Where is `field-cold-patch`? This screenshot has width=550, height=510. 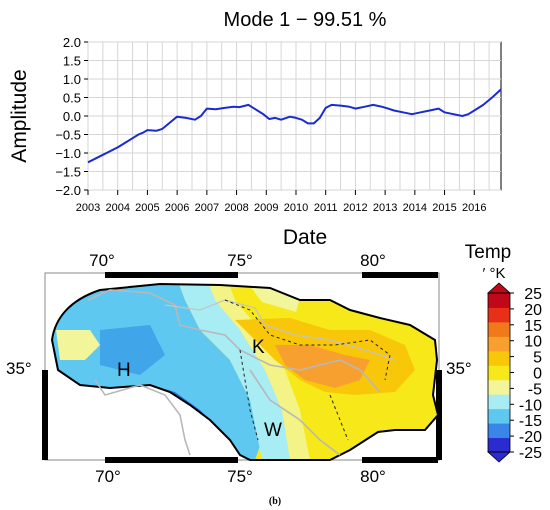
field-cold-patch is located at coordinates (132, 350).